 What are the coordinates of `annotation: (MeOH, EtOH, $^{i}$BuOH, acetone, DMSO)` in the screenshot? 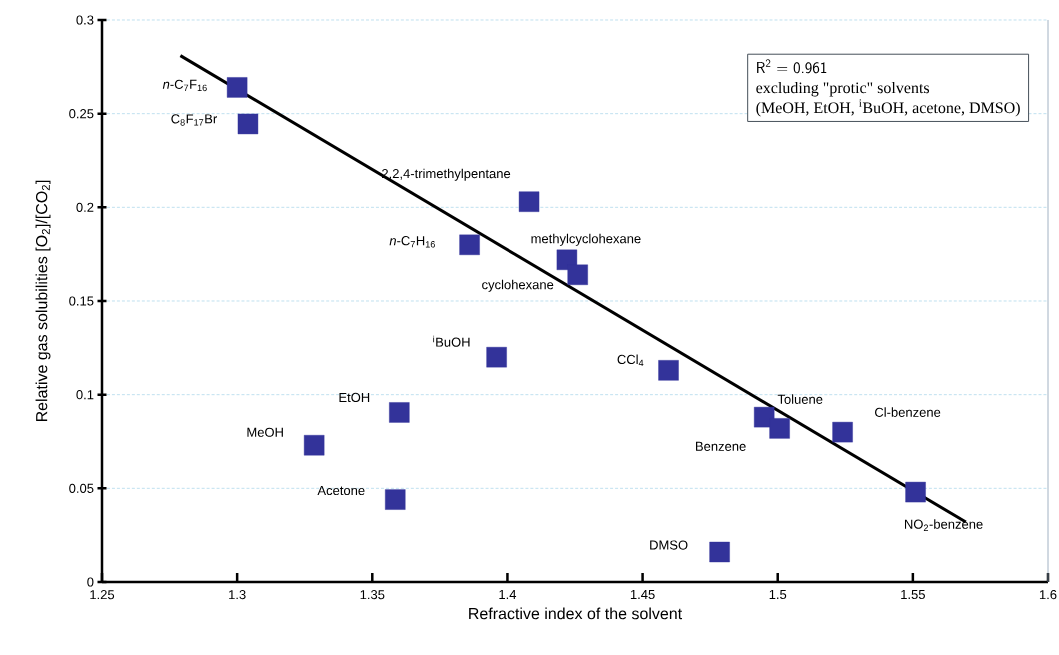 It's located at (888, 108).